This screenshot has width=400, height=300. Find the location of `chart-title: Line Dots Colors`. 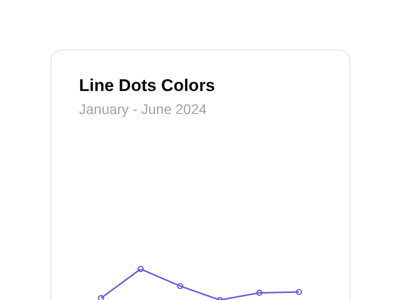

chart-title: Line Dots Colors is located at coordinates (147, 85).